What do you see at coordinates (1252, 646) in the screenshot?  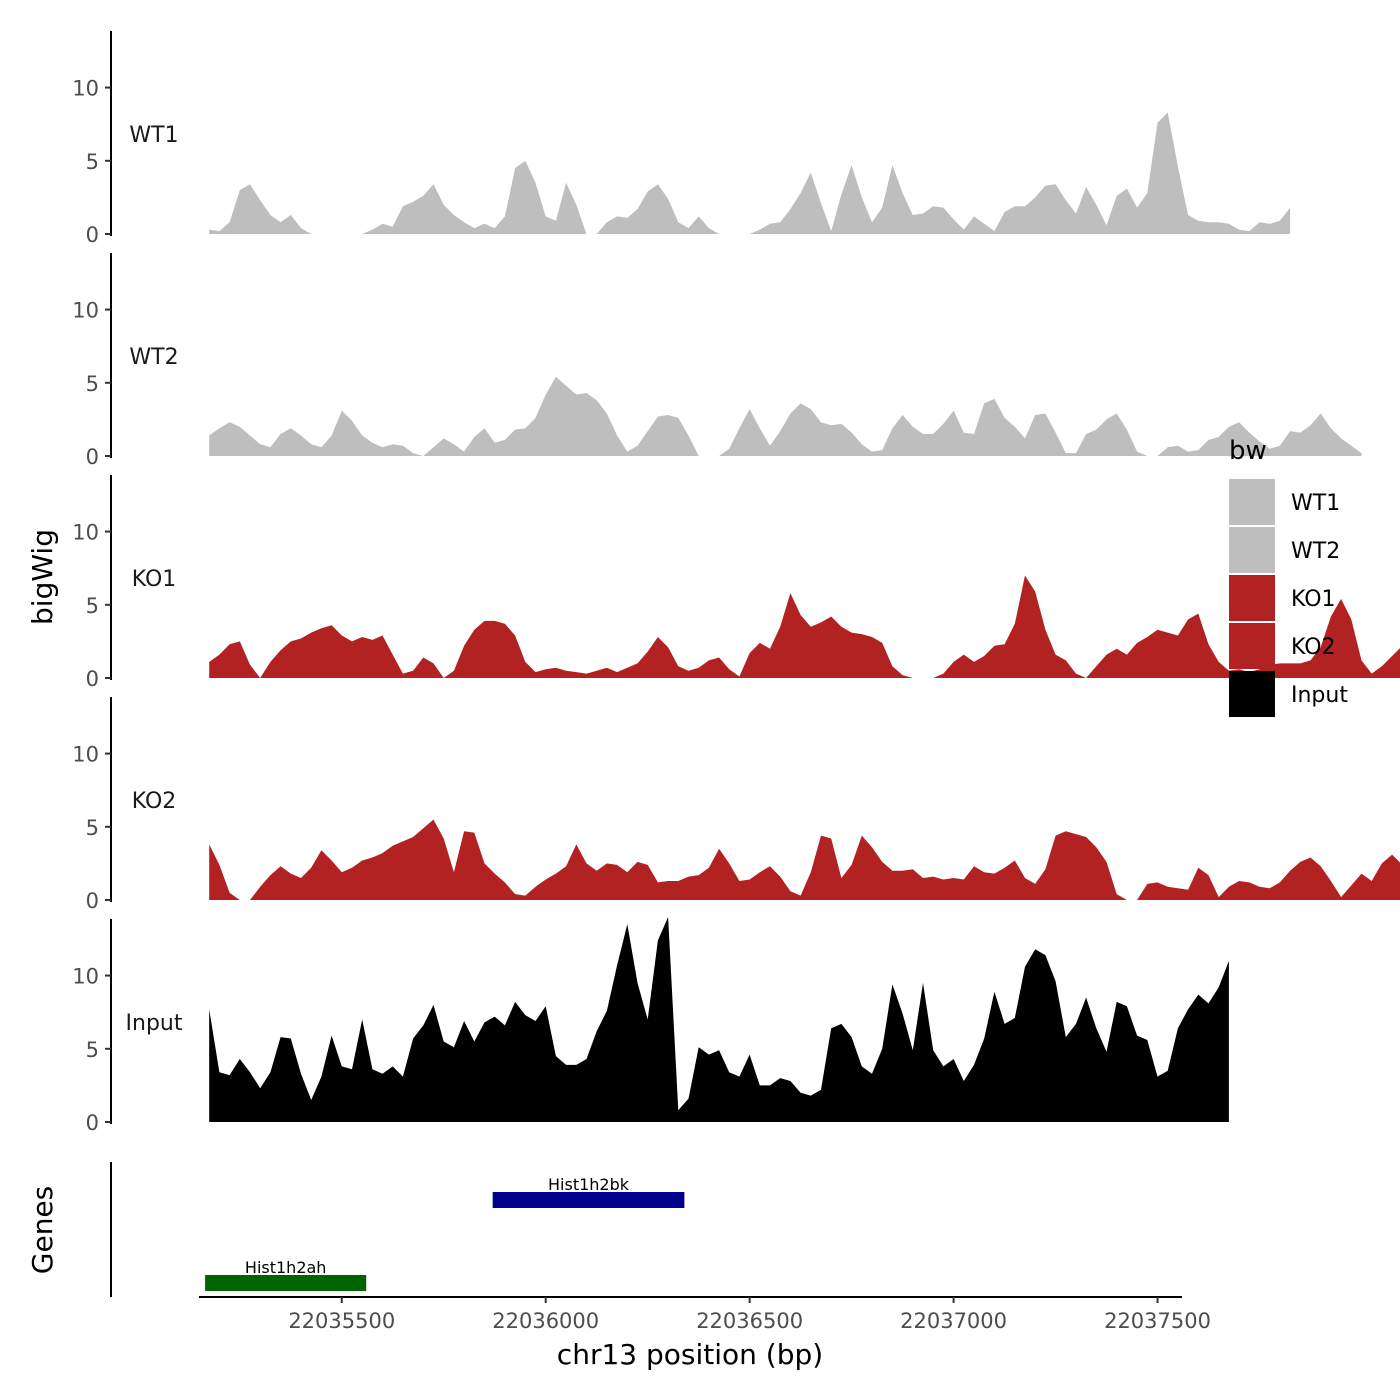 I see `legend-key-ko2` at bounding box center [1252, 646].